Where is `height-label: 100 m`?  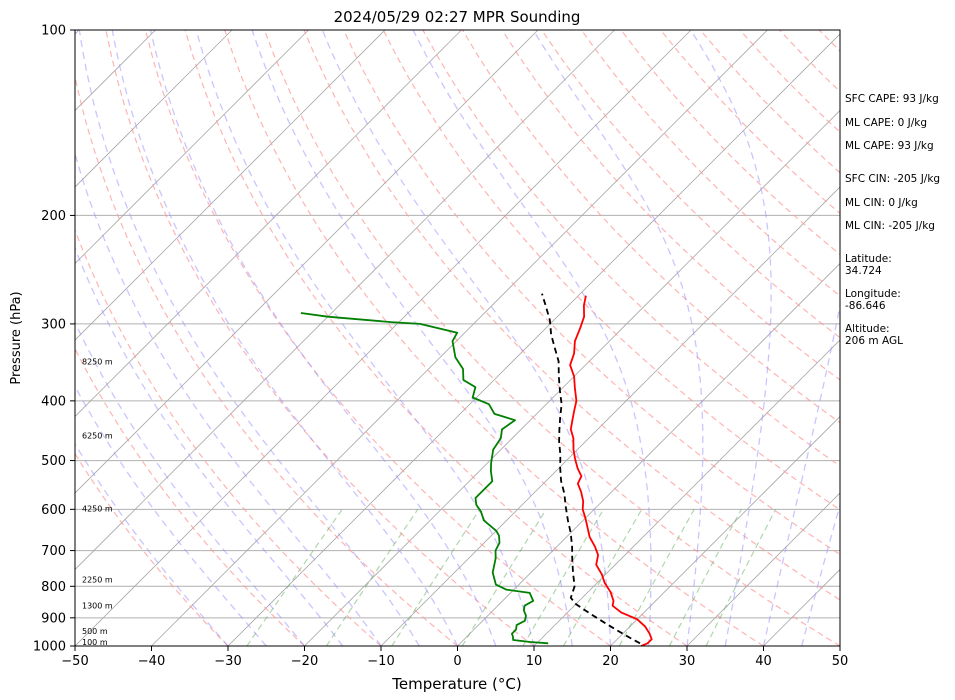 height-label: 100 m is located at coordinates (95, 642).